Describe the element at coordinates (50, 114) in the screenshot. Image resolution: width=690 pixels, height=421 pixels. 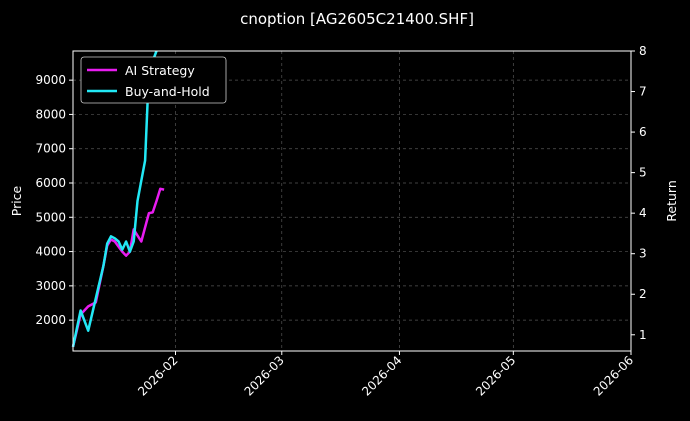
I see `y-tick-label: 8000` at that location.